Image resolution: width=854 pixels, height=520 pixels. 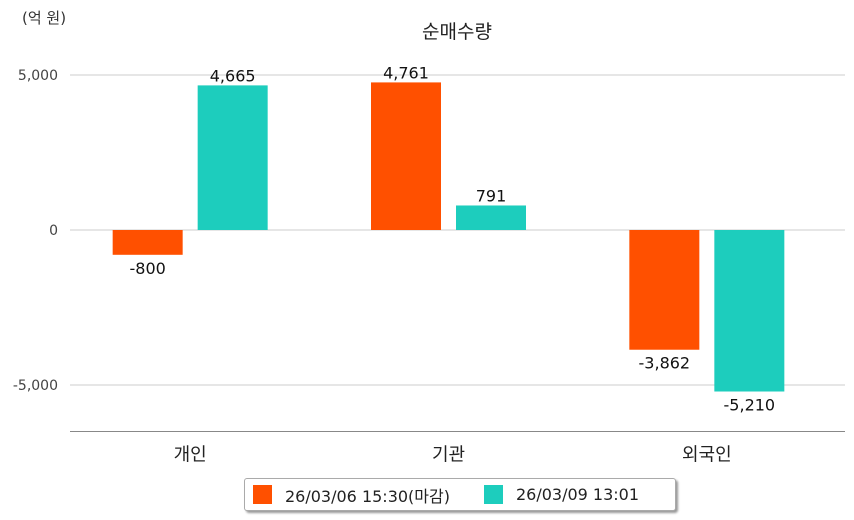 What do you see at coordinates (577, 494) in the screenshot?
I see `legend-label: 26/03/09 13:01` at bounding box center [577, 494].